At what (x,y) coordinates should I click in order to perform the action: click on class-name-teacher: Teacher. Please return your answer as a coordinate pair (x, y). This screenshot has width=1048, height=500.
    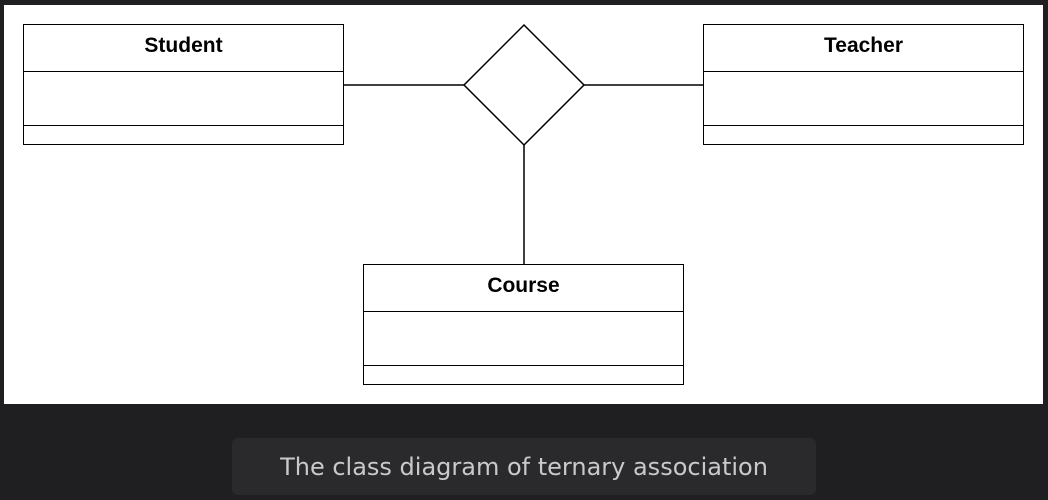
    Looking at the image, I should click on (863, 45).